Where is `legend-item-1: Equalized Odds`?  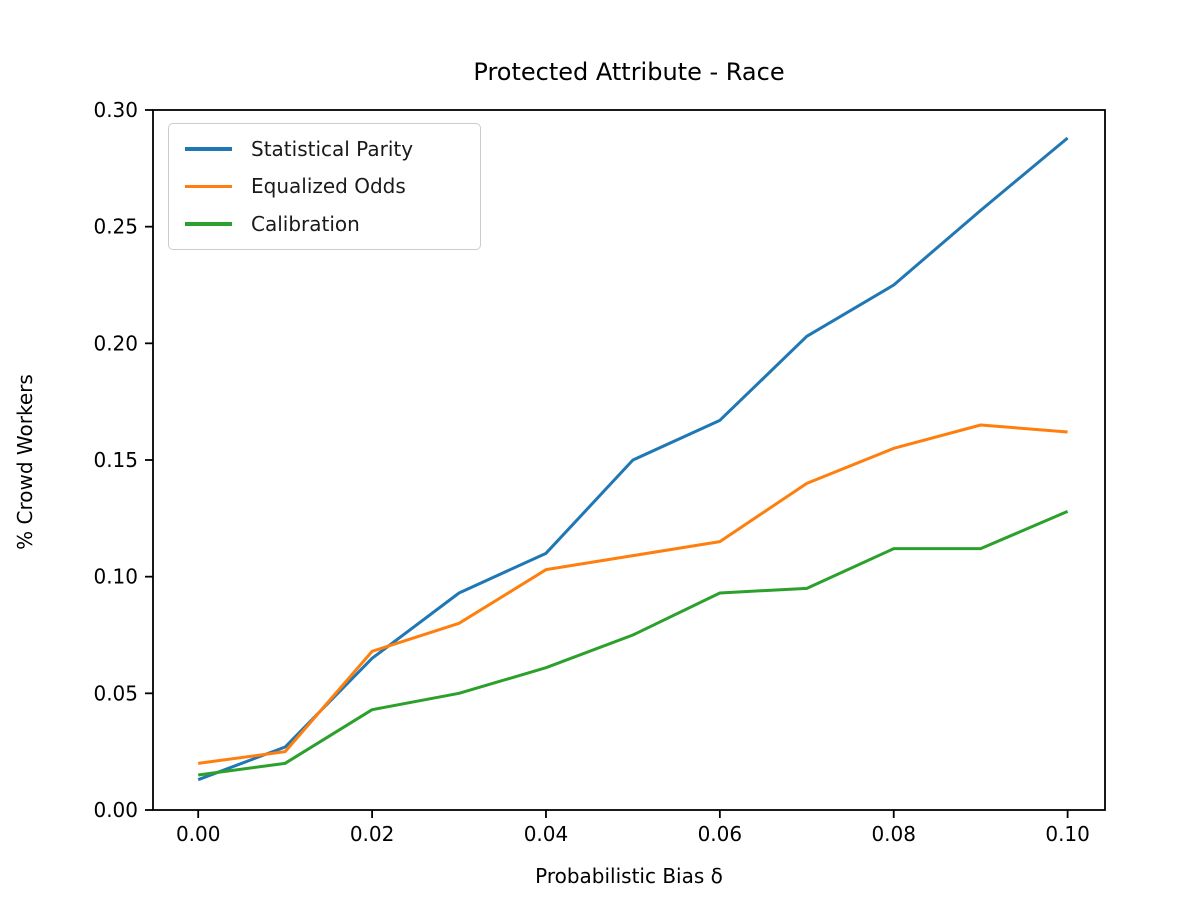 legend-item-1: Equalized Odds is located at coordinates (324, 186).